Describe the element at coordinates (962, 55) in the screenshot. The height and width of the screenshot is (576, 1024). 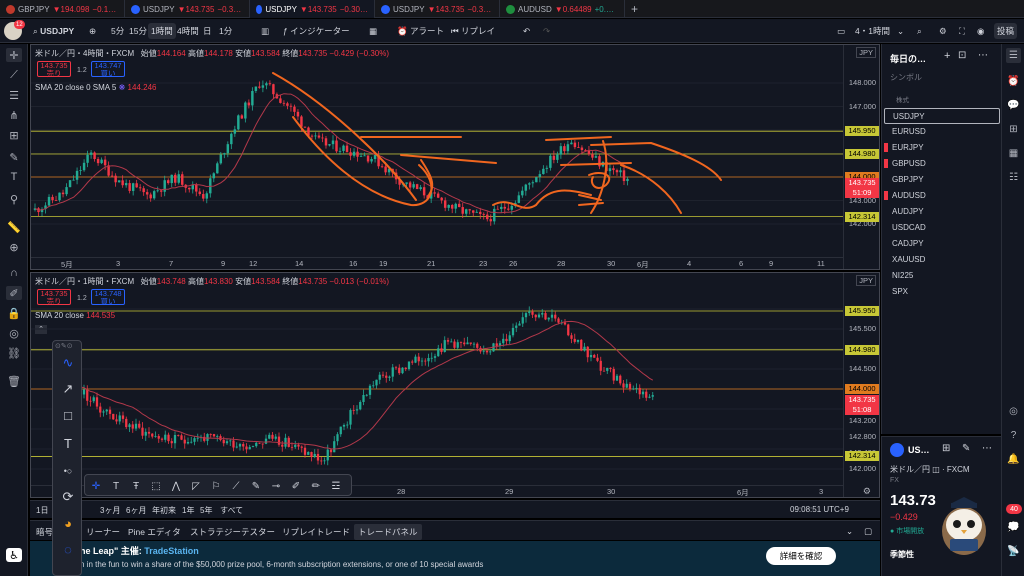
I see `layout-icon: ⊡` at that location.